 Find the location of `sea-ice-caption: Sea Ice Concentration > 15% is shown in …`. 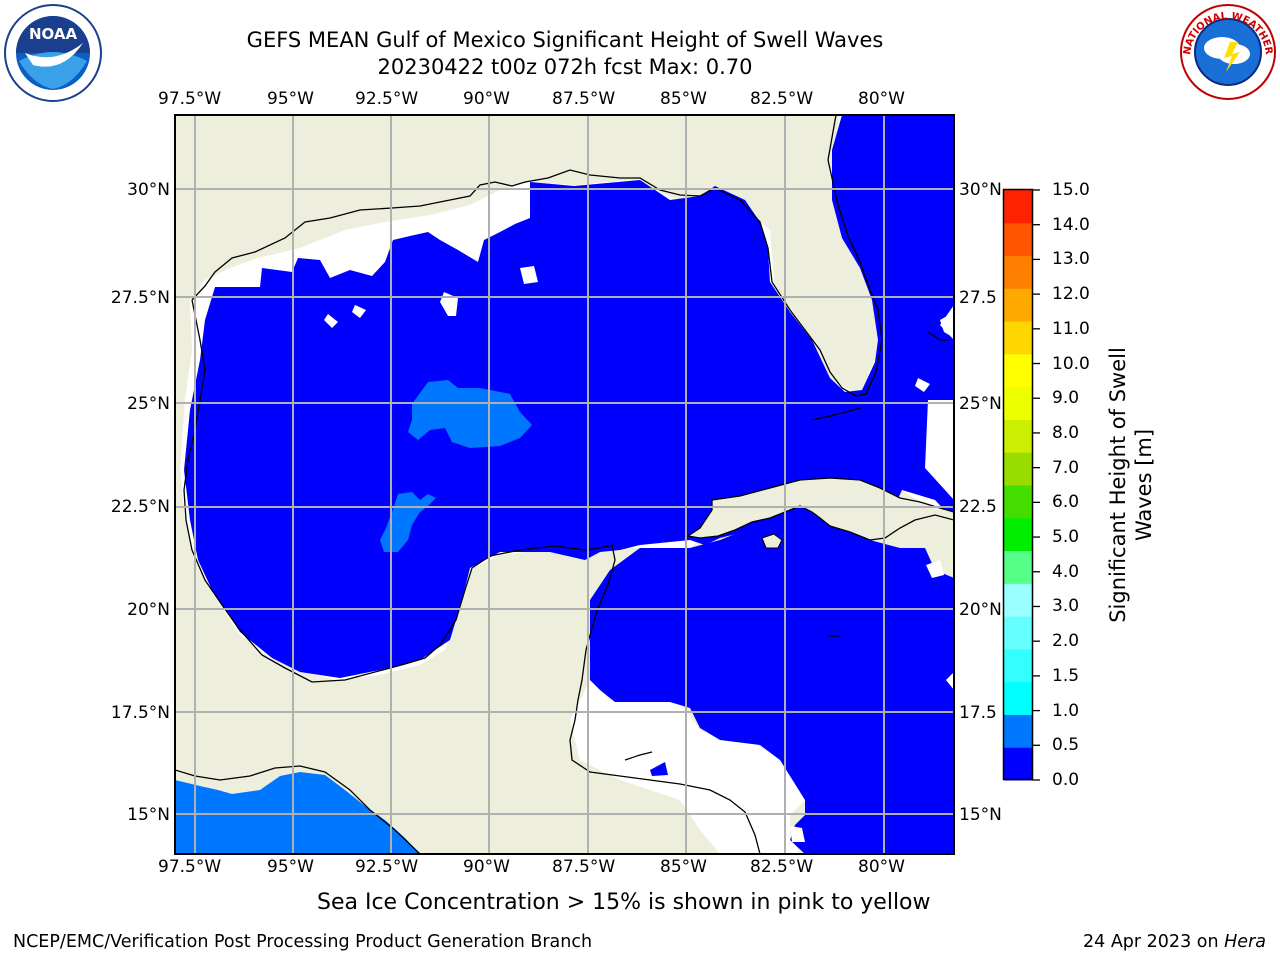

sea-ice-caption: Sea Ice Concentration > 15% is shown in … is located at coordinates (624, 902).